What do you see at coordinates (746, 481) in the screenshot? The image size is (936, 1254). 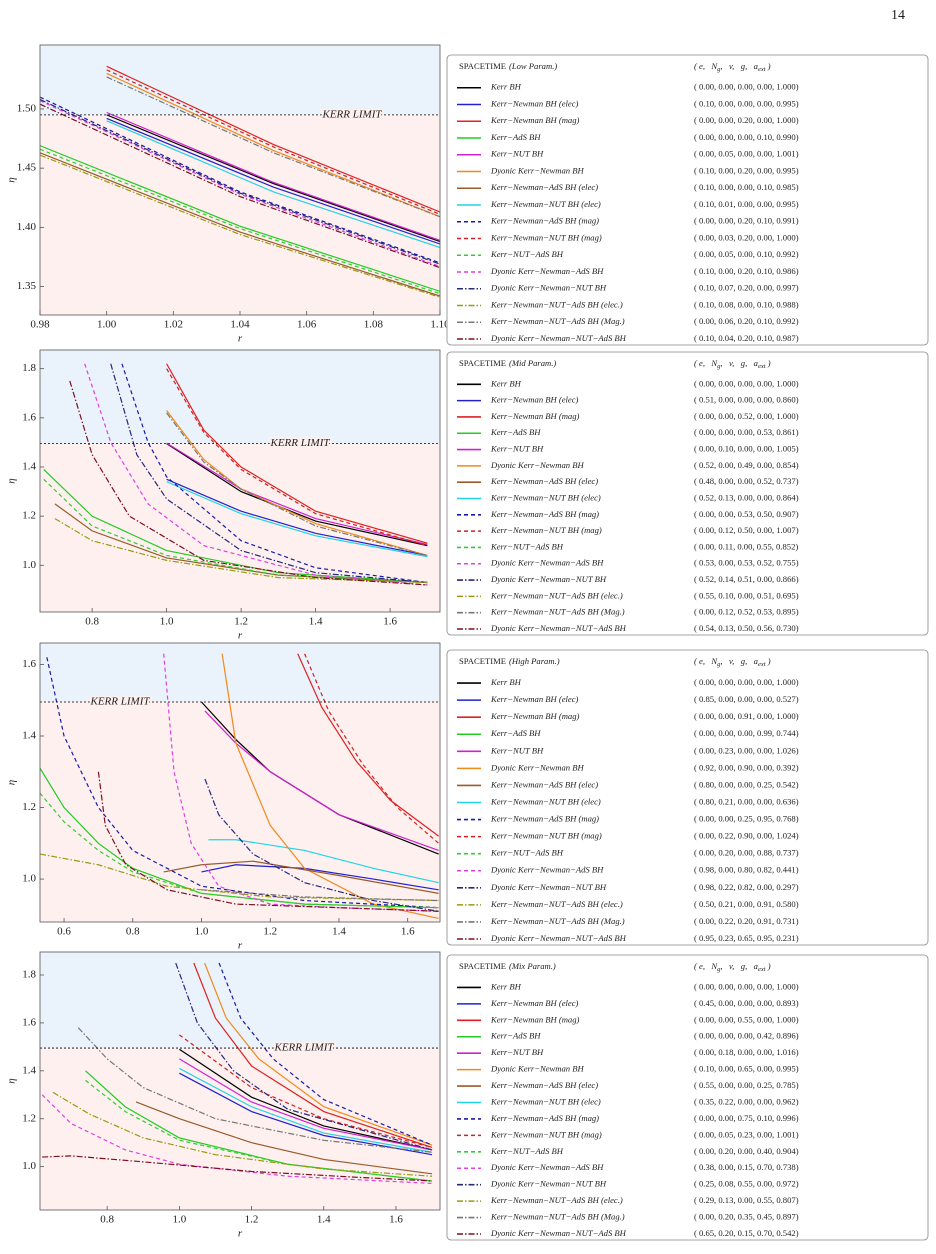 I see `legend-params: ( 0.48, 0.00, 0.00, 0.52, 0.737)` at bounding box center [746, 481].